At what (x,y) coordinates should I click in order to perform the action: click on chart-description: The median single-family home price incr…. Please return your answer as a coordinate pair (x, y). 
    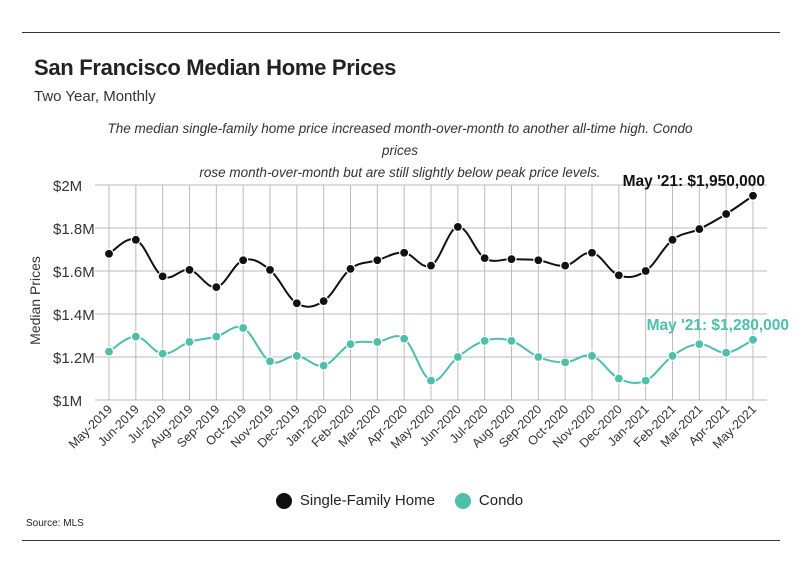
    Looking at the image, I should click on (400, 151).